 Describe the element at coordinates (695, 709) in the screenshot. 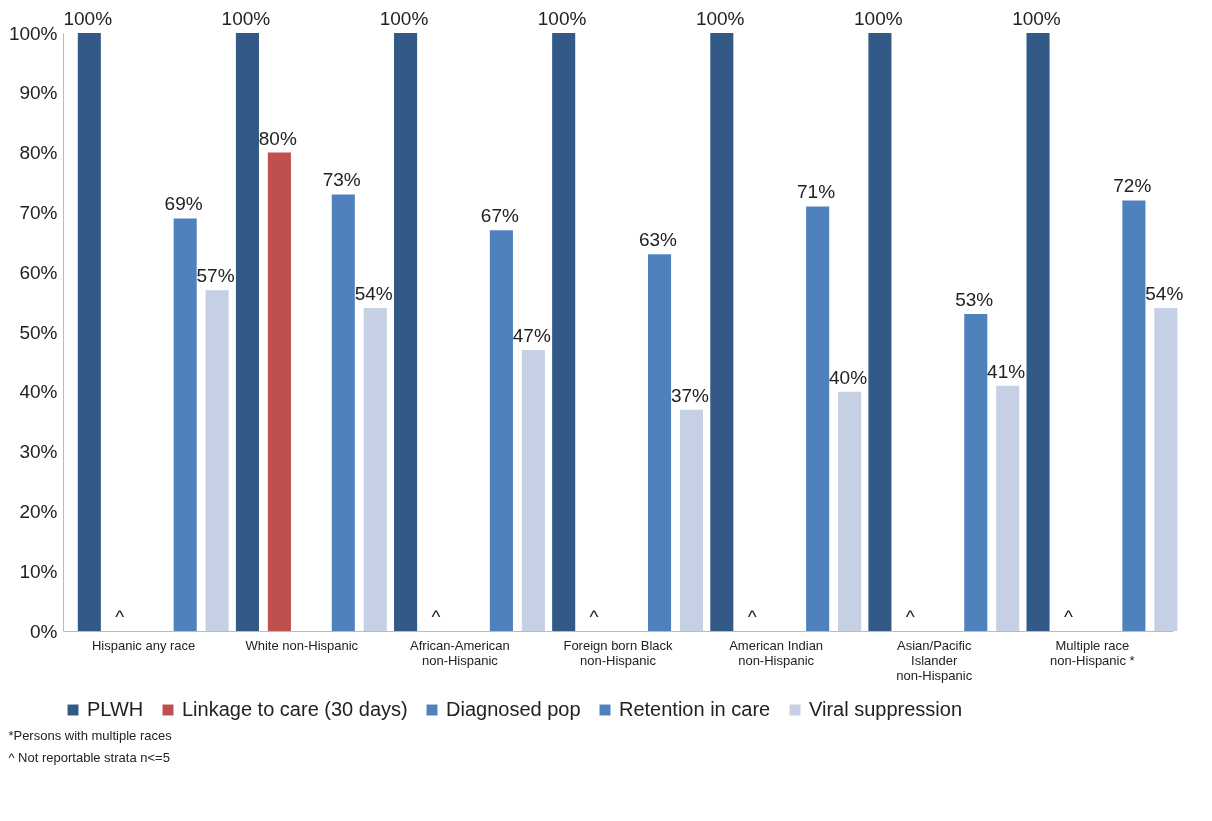

I see `legend-label: Retention in care` at that location.